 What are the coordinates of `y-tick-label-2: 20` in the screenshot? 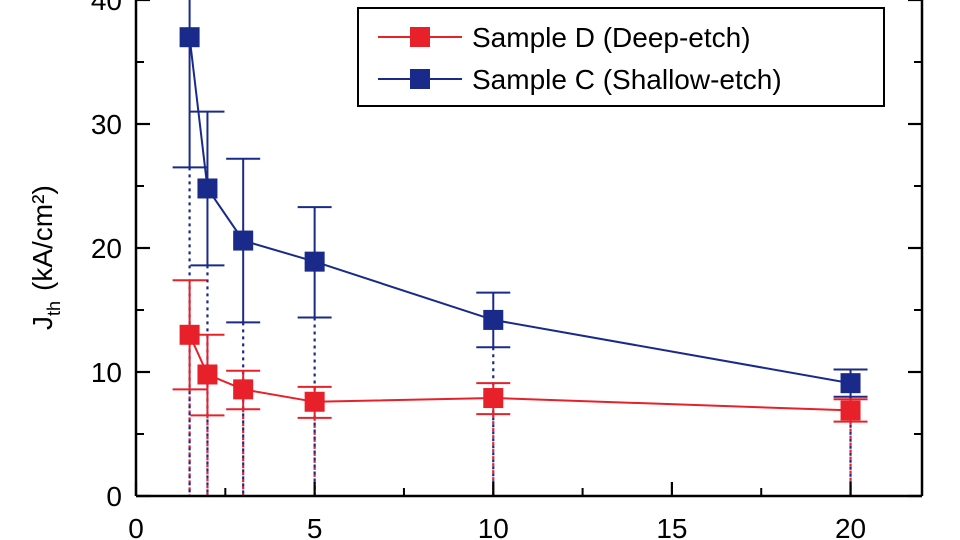 It's located at (106, 248).